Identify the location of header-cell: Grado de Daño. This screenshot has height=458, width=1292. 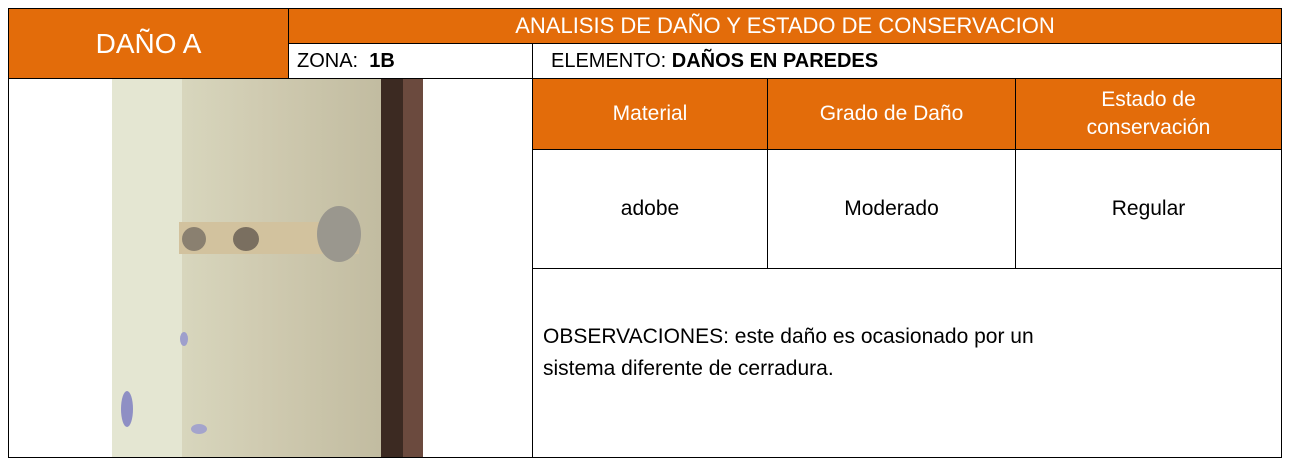
(891, 114).